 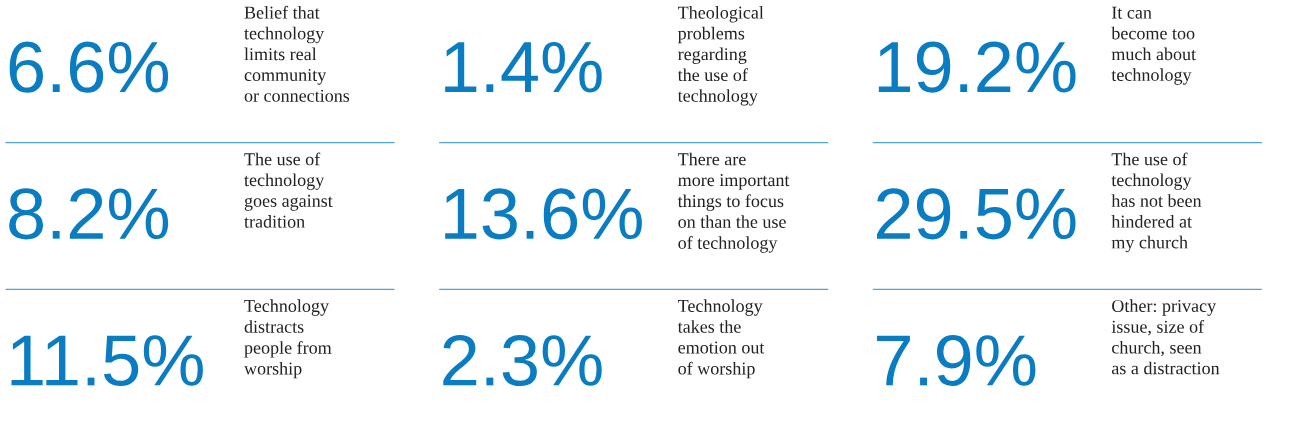 What do you see at coordinates (522, 360) in the screenshot?
I see `data-label: 2.3%` at bounding box center [522, 360].